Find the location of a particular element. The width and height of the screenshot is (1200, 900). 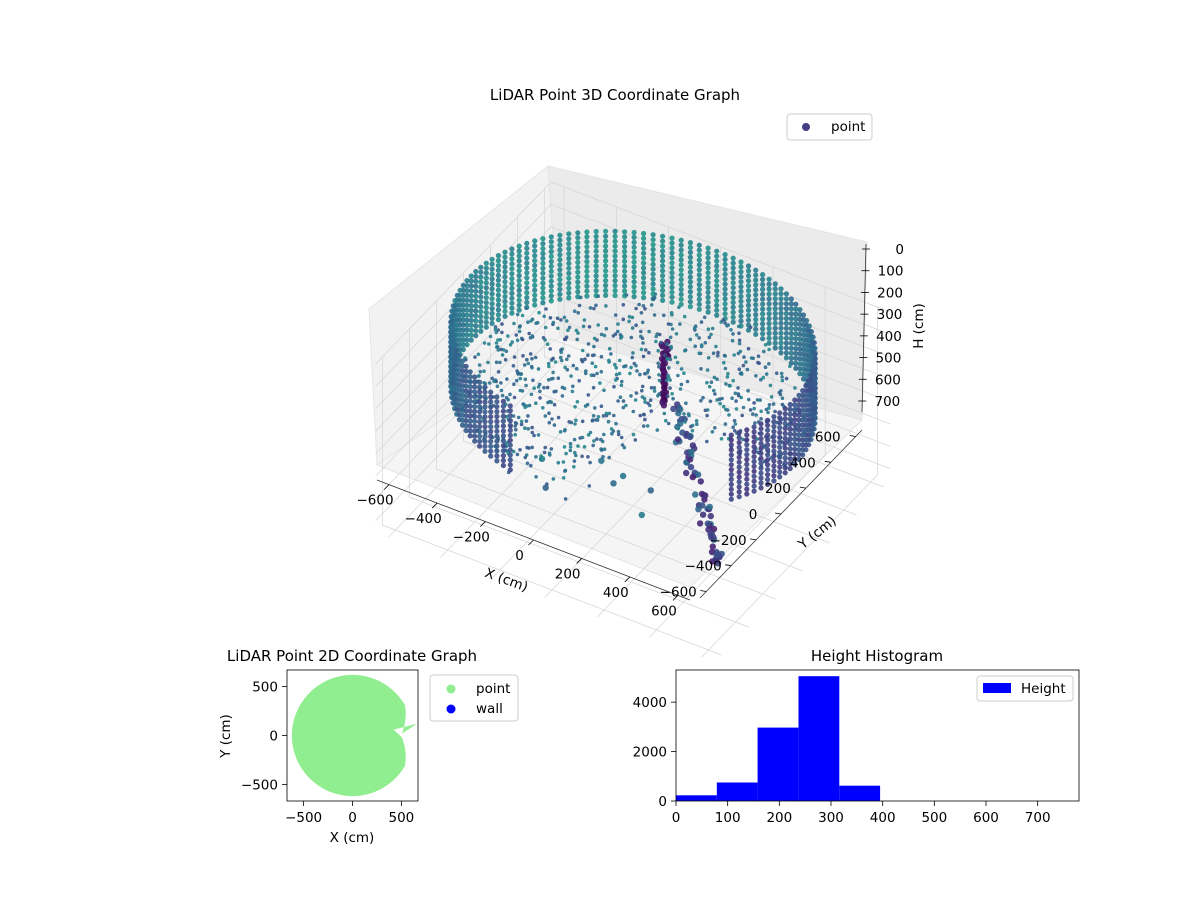

y-axis-2d-label: Y (cm) is located at coordinates (226, 736).